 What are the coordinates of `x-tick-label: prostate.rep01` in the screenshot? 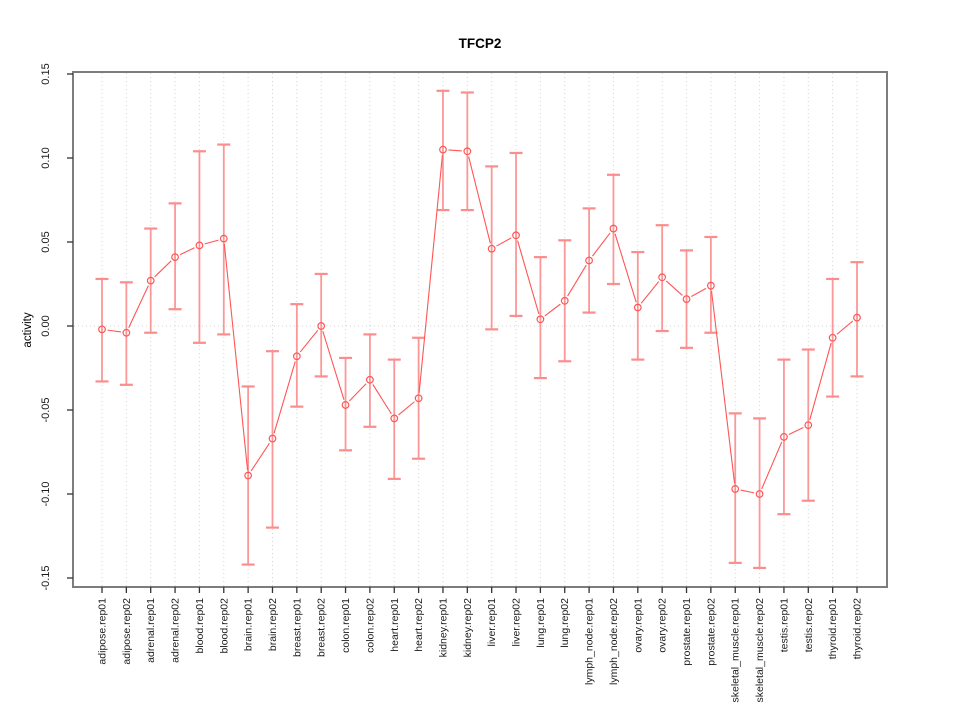 It's located at (687, 632).